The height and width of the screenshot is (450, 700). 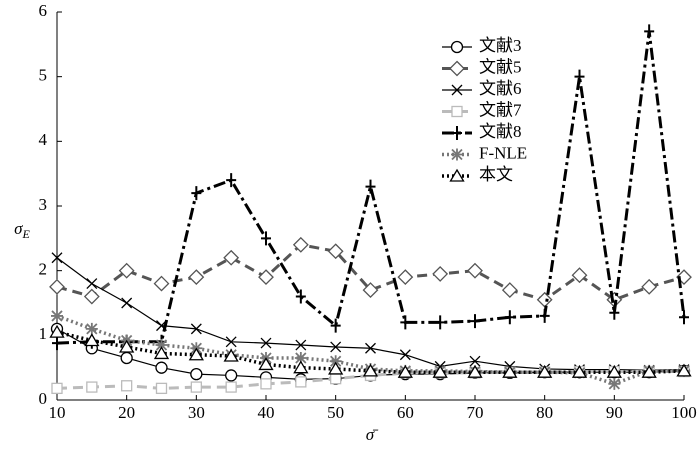 I want to click on y-axis-label-main: σ, so click(x=18, y=228).